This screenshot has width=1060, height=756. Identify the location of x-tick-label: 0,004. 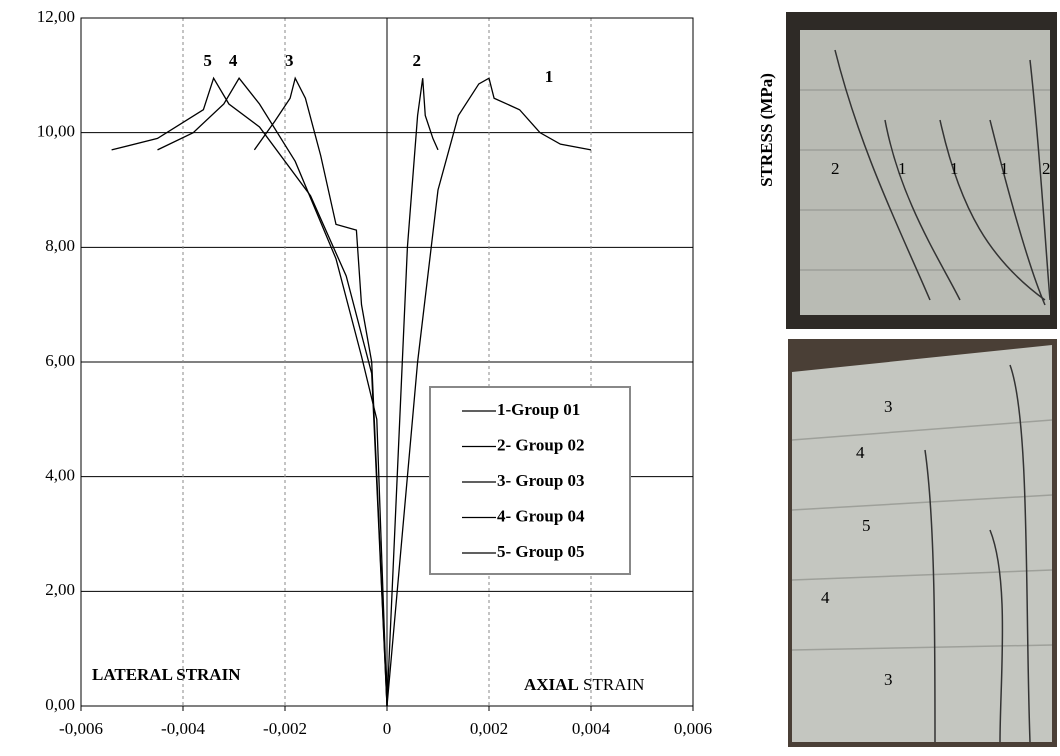
(591, 728).